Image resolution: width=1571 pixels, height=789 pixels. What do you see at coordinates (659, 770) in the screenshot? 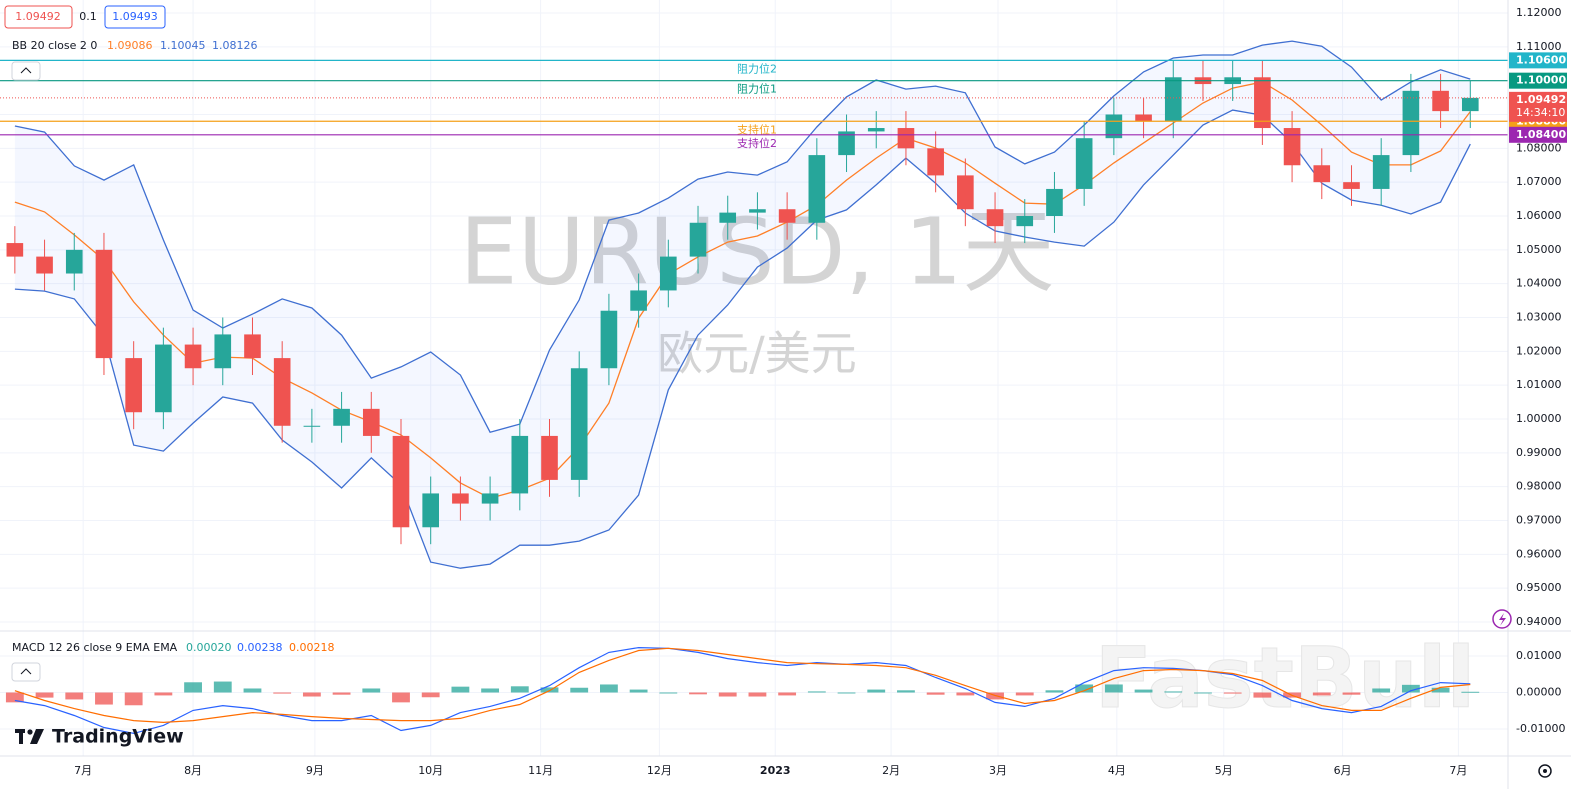
I see `x-tick-label: 12月` at bounding box center [659, 770].